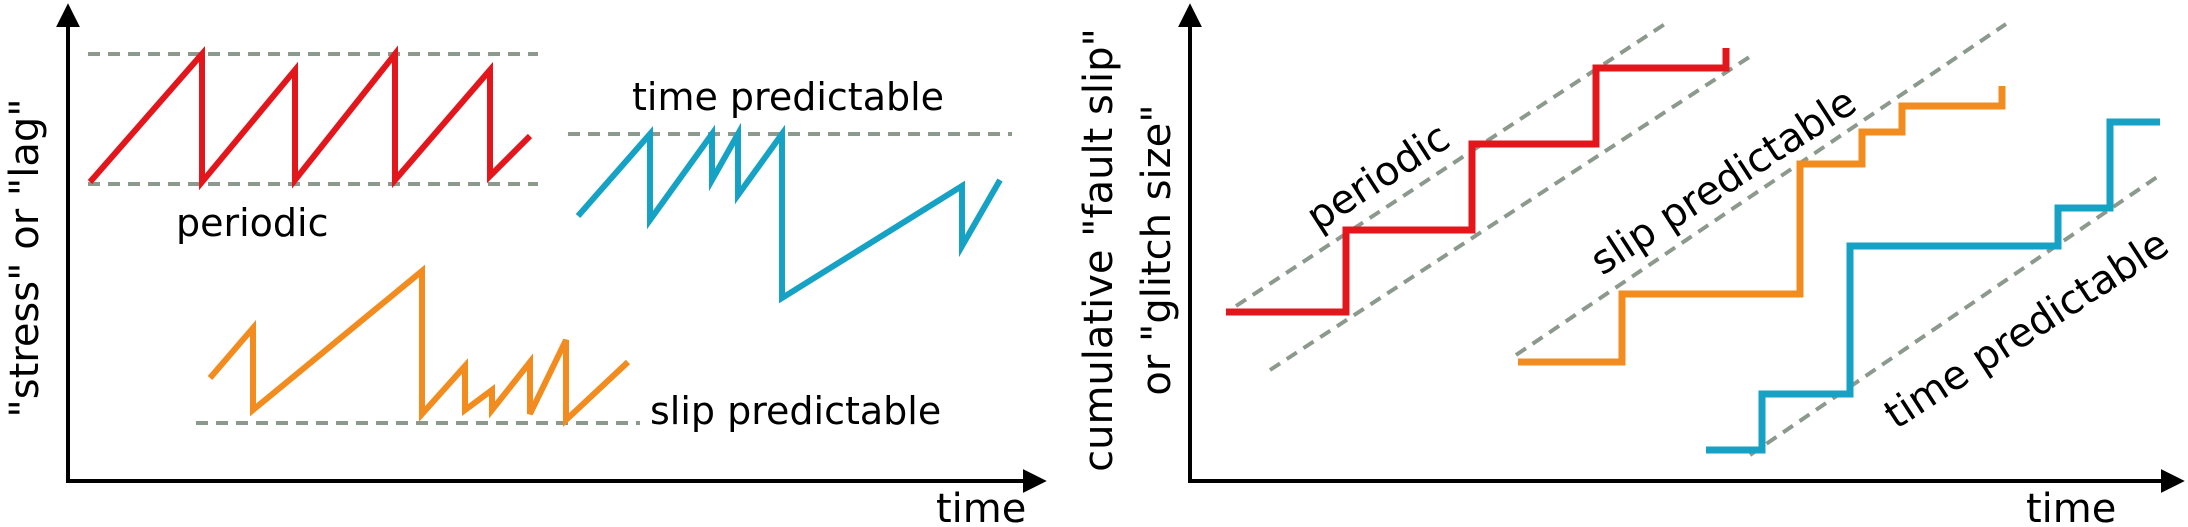  What do you see at coordinates (252, 223) in the screenshot?
I see `left-label-periodic: periodic` at bounding box center [252, 223].